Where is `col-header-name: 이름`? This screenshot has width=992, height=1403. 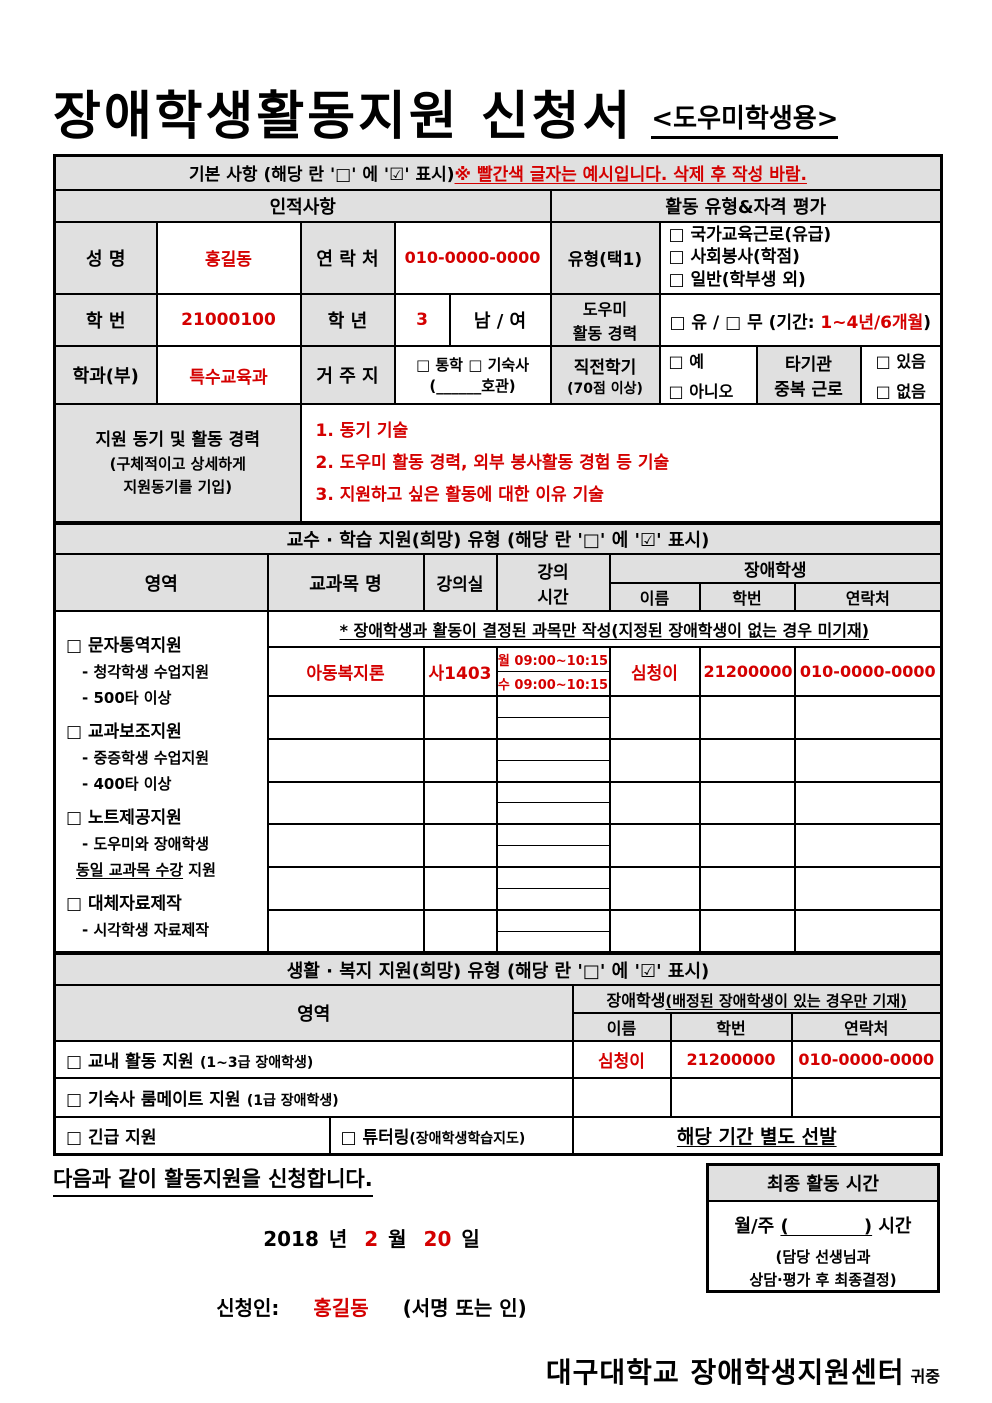 col-header-name: 이름 is located at coordinates (654, 597).